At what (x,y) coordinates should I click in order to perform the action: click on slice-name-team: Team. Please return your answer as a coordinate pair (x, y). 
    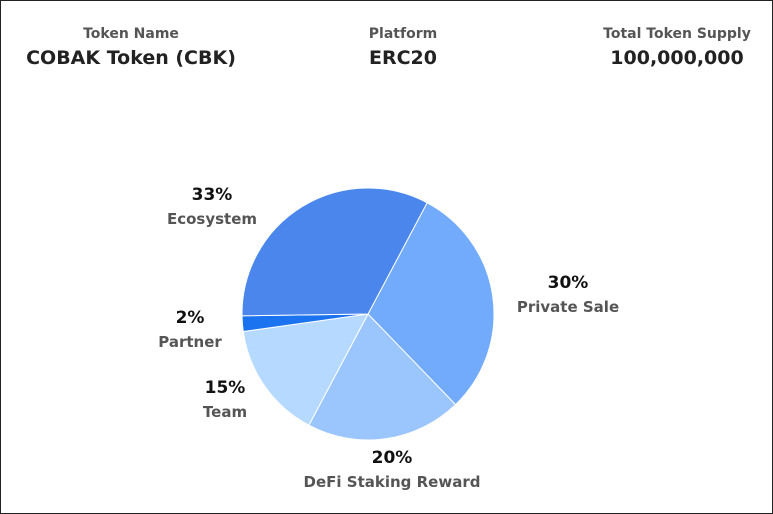
    Looking at the image, I should click on (225, 412).